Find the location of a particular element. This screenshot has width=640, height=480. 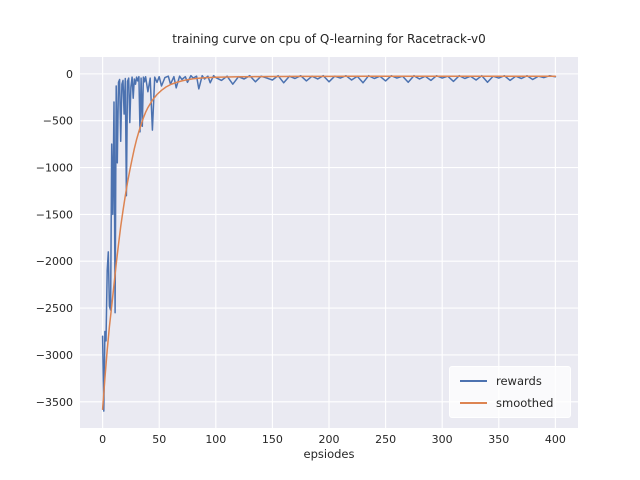

y-tick-label: −3500 is located at coordinates (54, 402).